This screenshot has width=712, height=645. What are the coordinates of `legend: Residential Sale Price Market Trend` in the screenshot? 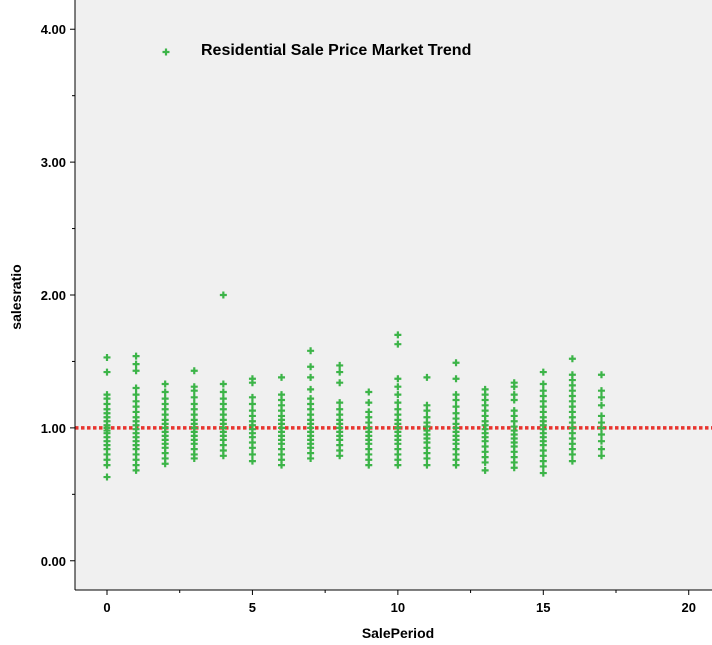 It's located at (316, 50).